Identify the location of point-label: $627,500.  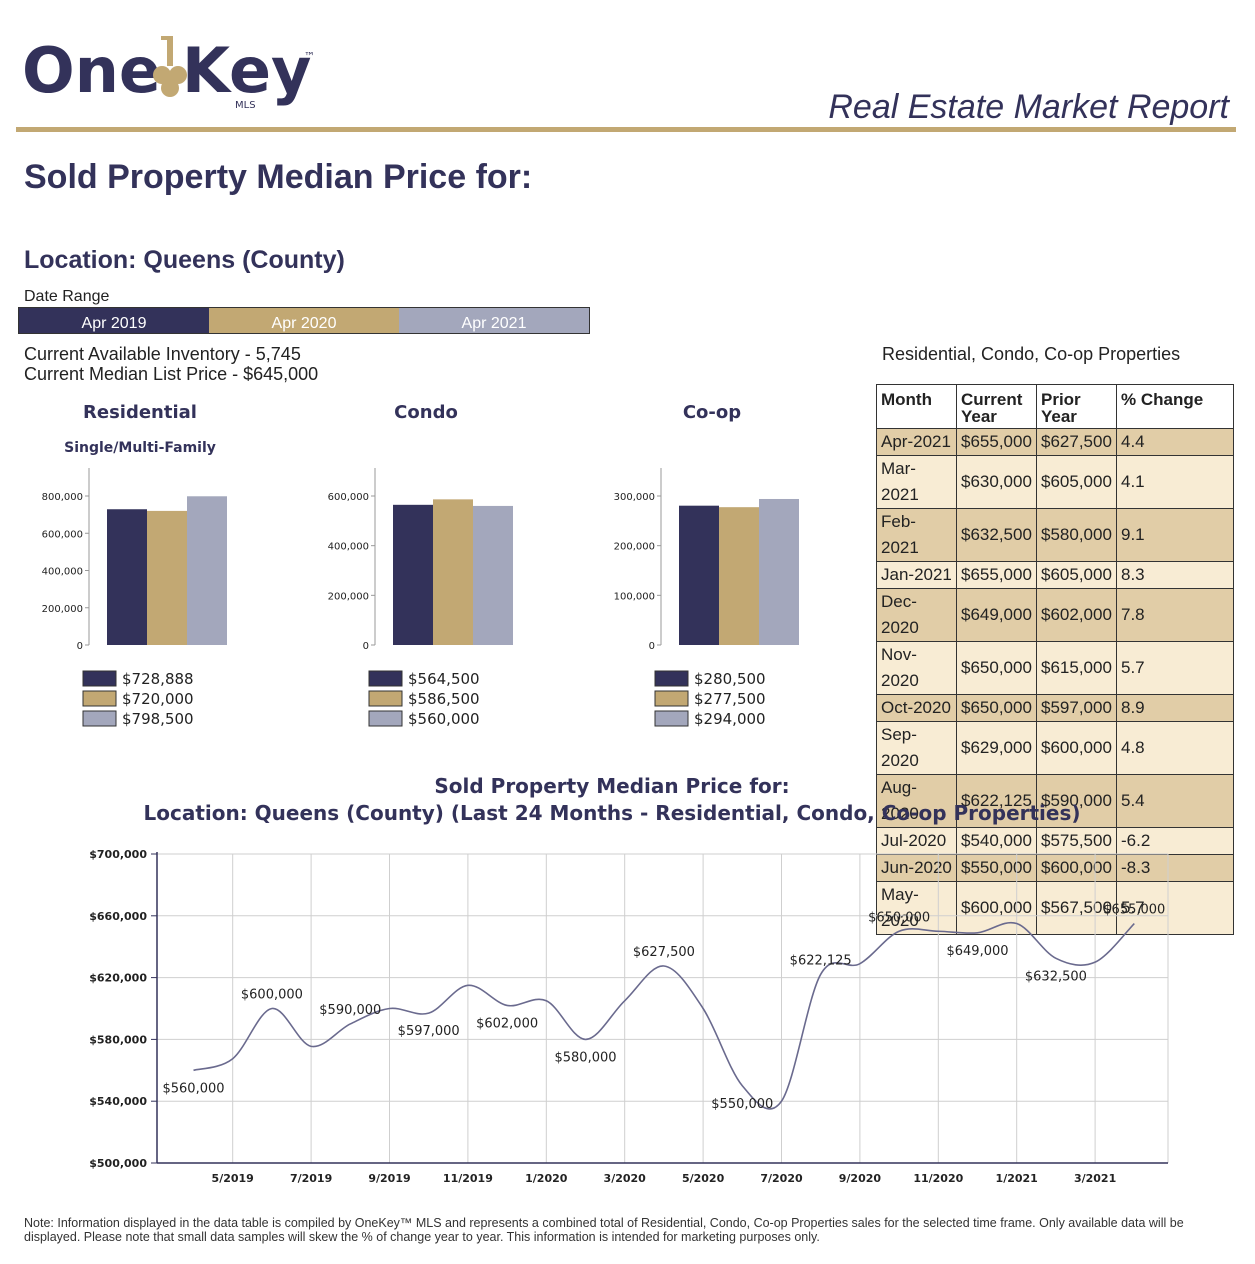
(664, 952).